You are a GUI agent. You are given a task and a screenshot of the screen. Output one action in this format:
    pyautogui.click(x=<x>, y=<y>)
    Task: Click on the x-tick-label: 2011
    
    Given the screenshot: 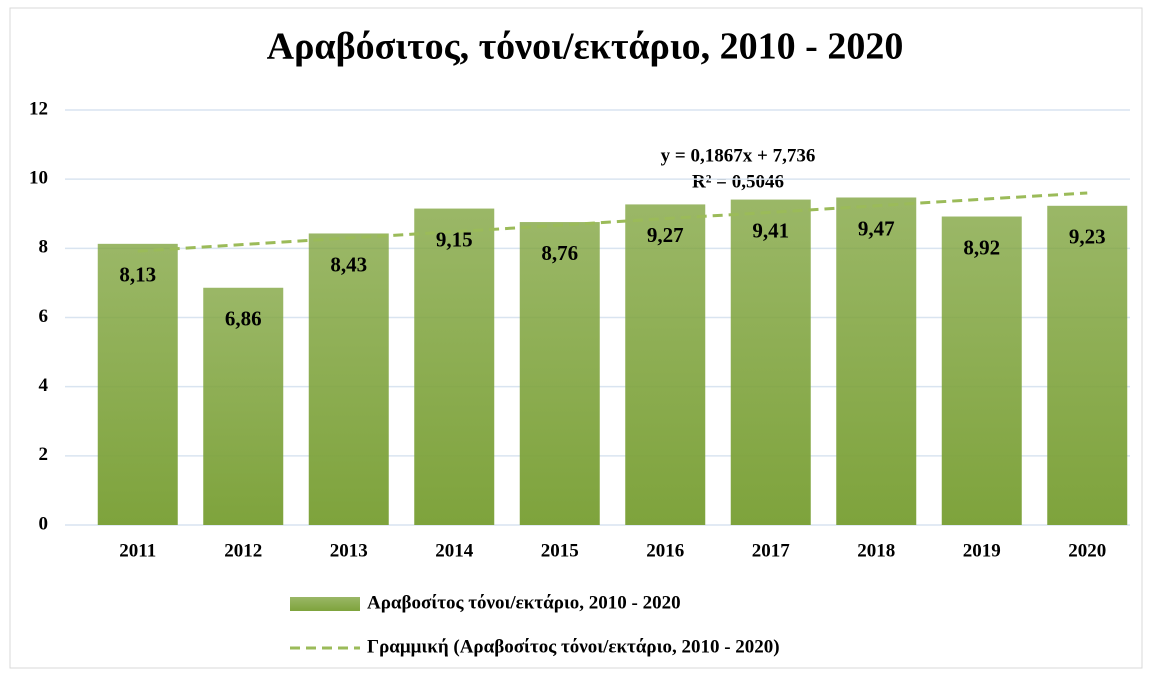 What is the action you would take?
    pyautogui.click(x=137, y=550)
    